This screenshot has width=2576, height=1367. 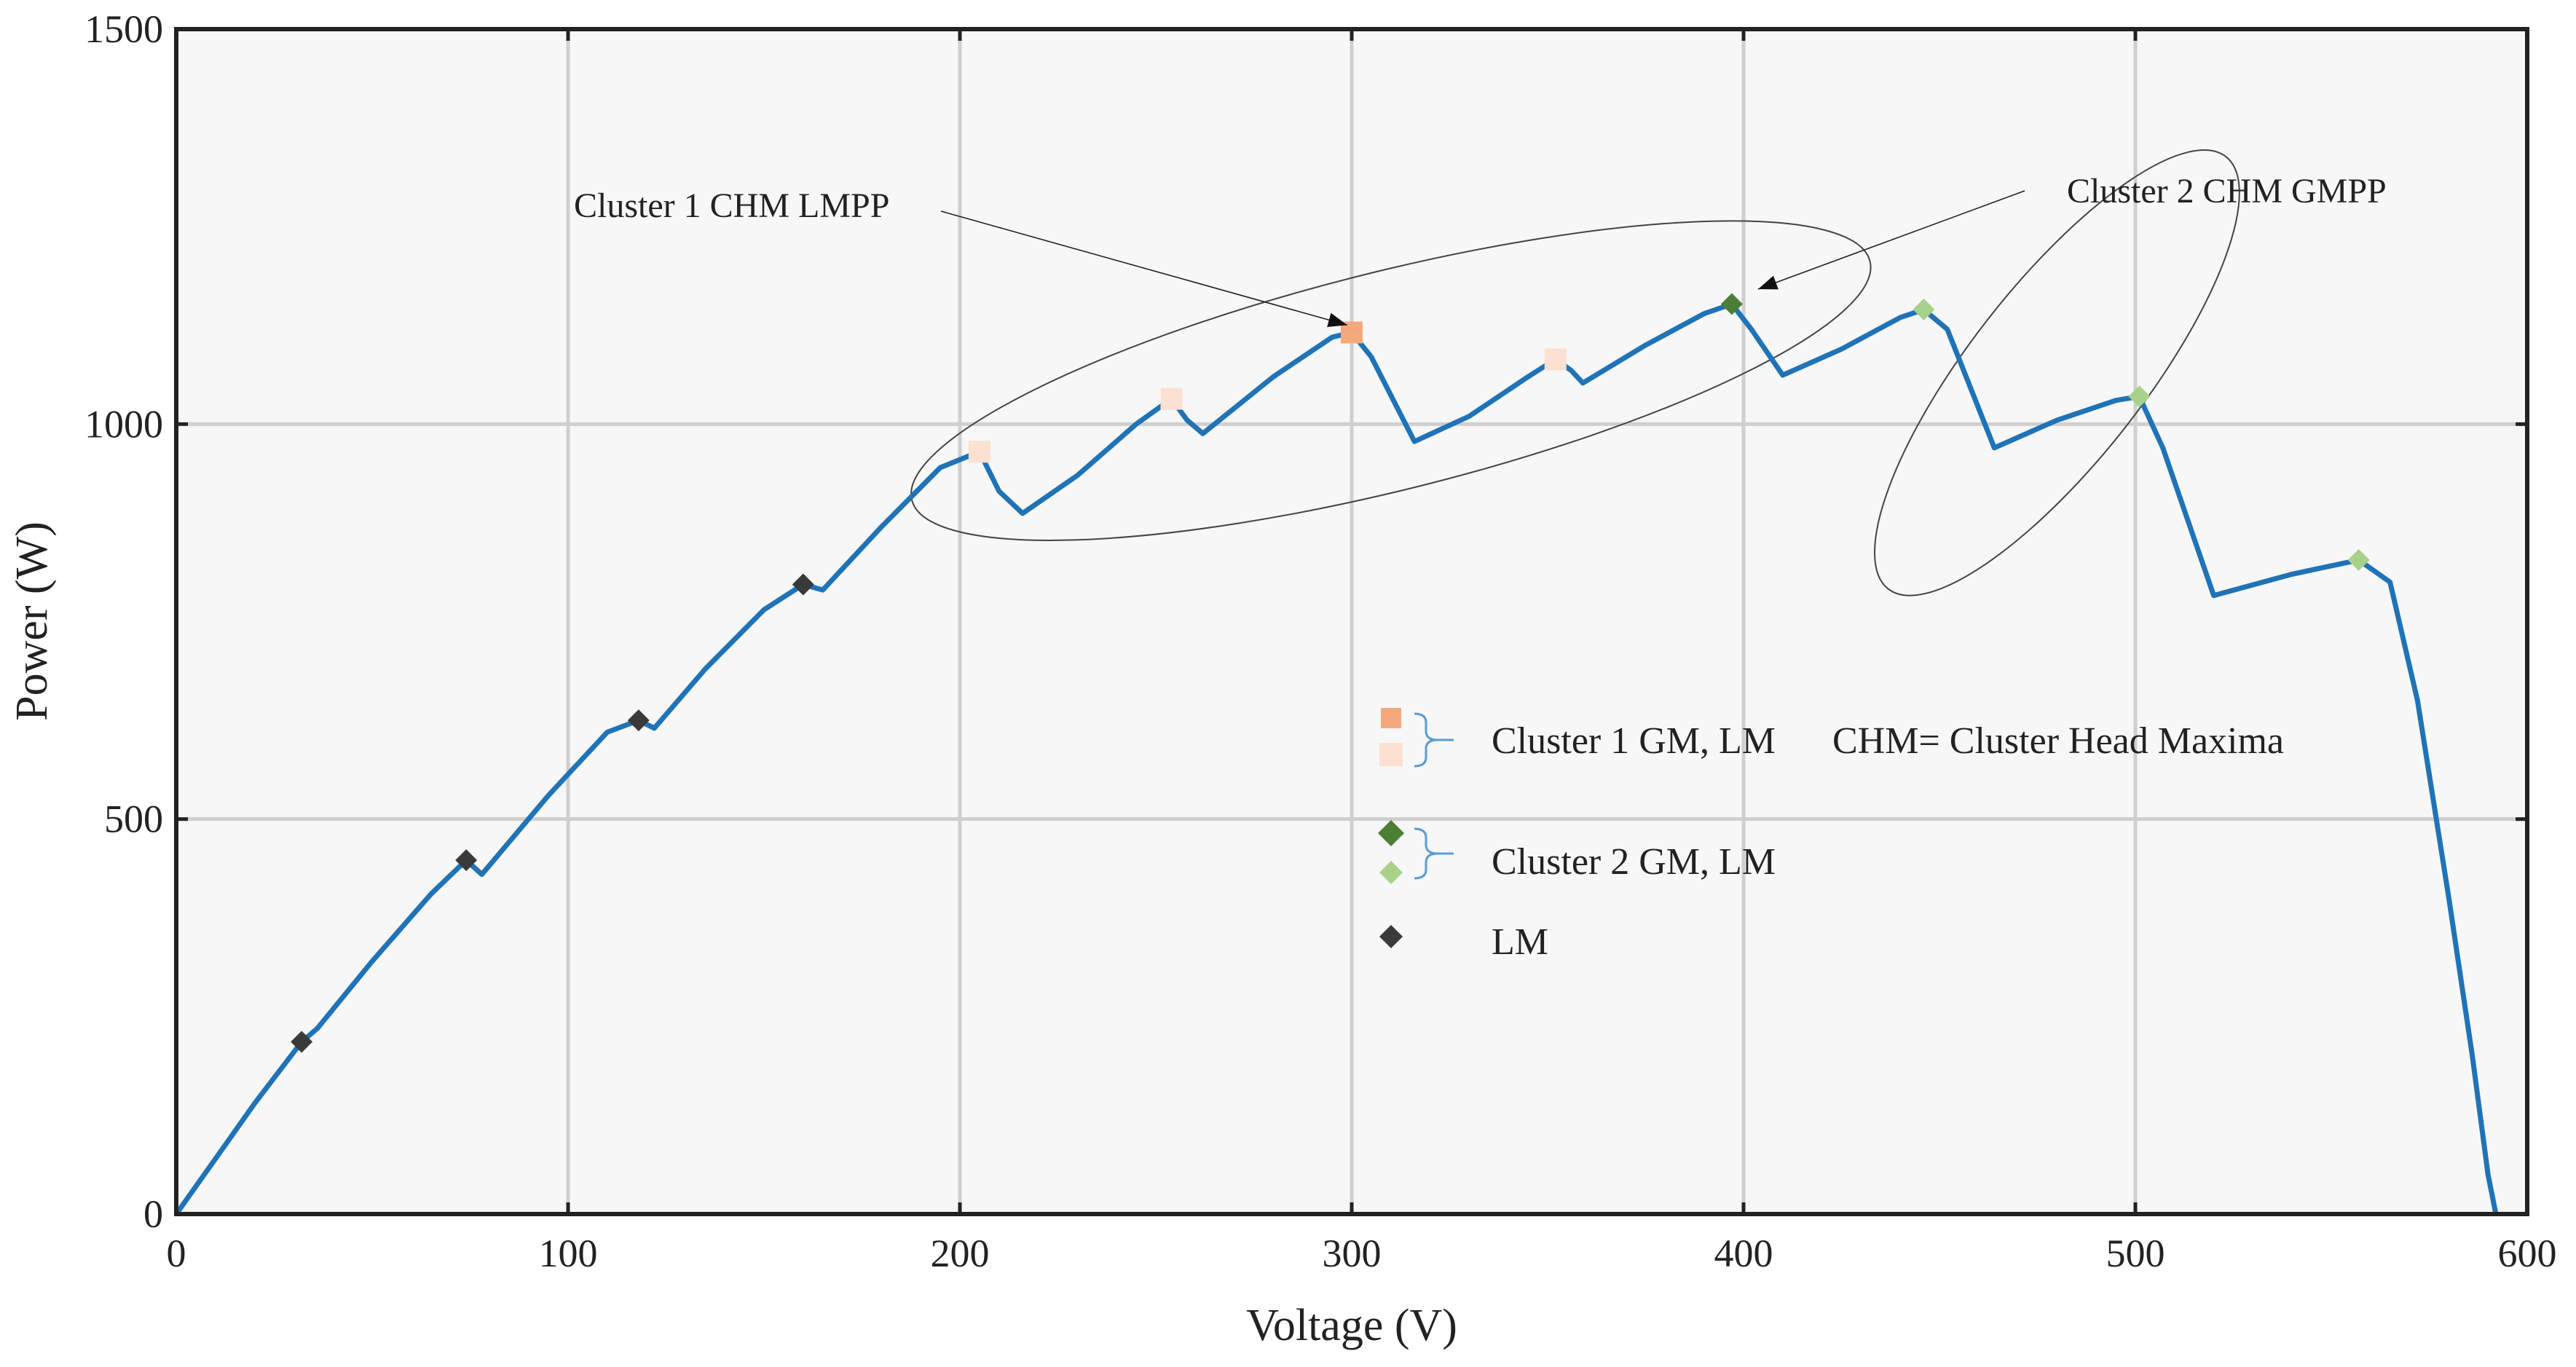 What do you see at coordinates (1337, 319) in the screenshot?
I see `annotation-cluster1-arrow-head` at bounding box center [1337, 319].